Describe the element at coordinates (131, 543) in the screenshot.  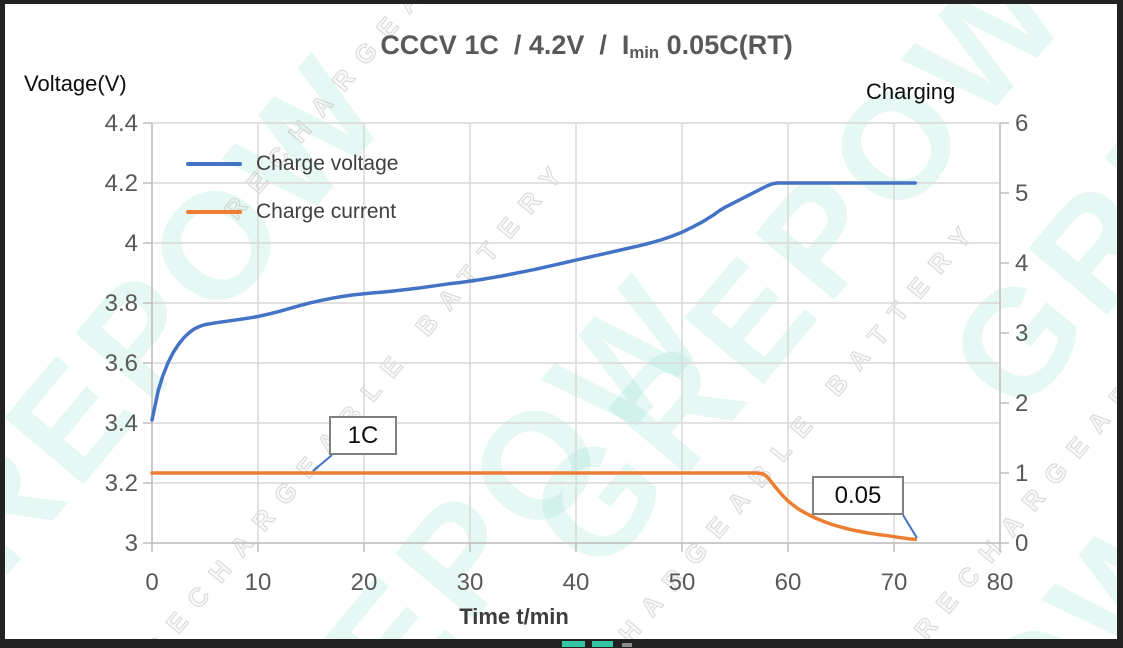
I see `left-axis-tick-label: 3` at that location.